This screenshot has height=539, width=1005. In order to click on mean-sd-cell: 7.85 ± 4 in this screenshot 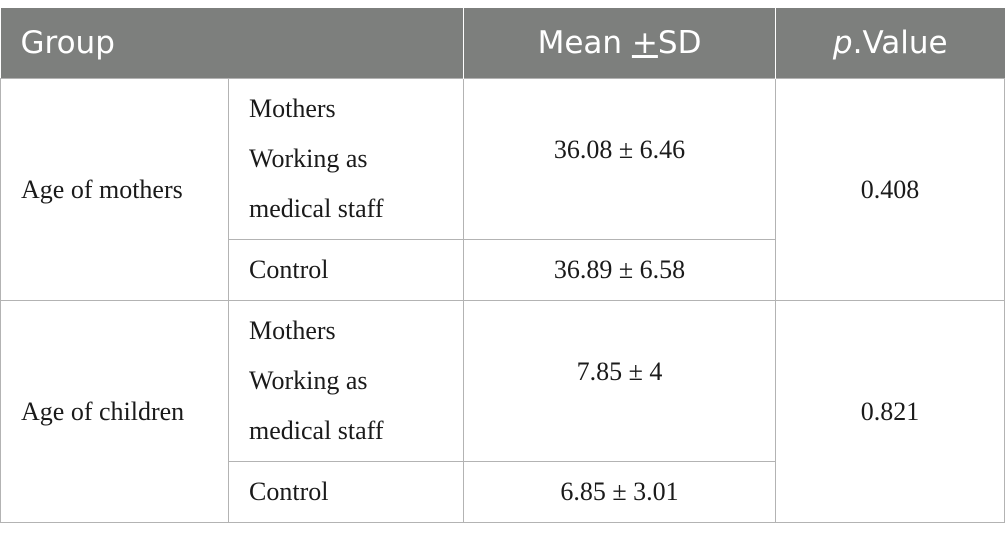, I will do `click(620, 381)`.